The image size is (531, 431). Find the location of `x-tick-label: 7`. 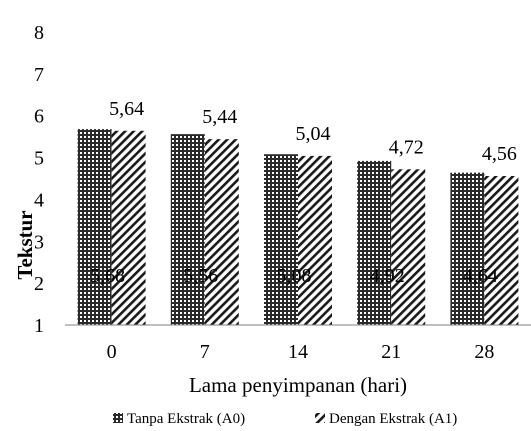

x-tick-label: 7 is located at coordinates (205, 352).